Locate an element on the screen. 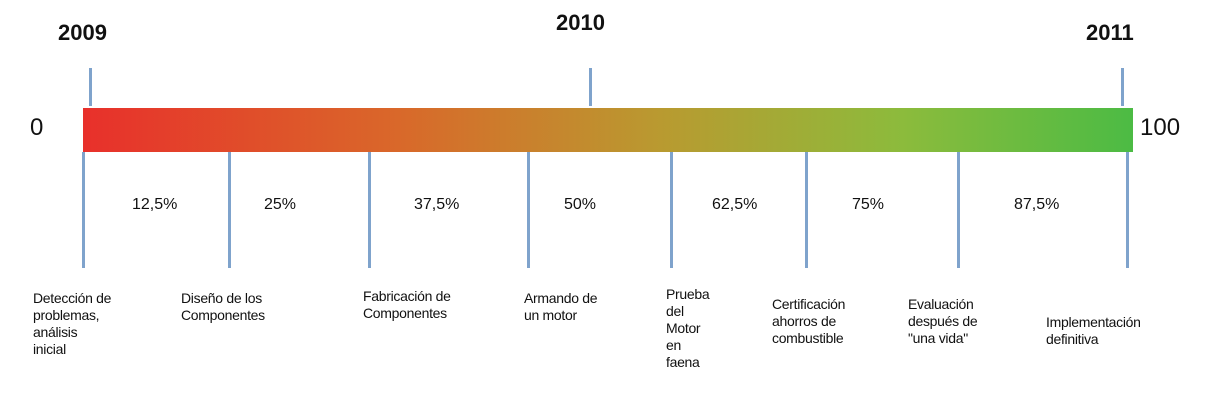  stage-label: Evaluación is located at coordinates (941, 304).